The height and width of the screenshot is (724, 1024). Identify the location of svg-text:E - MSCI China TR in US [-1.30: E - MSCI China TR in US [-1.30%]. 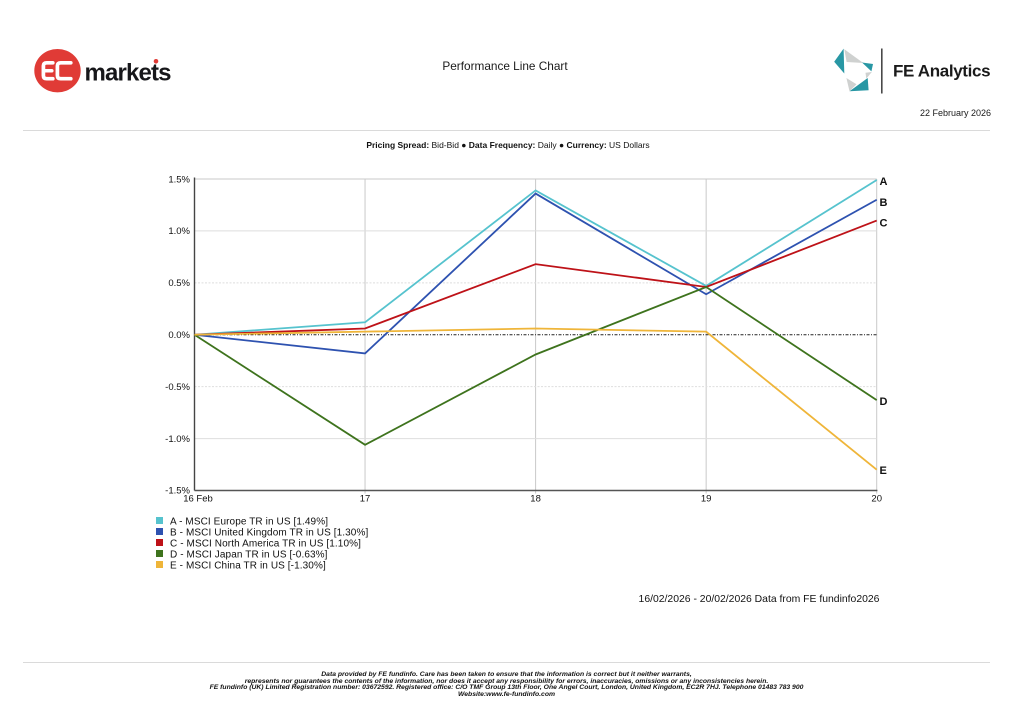
(248, 566).